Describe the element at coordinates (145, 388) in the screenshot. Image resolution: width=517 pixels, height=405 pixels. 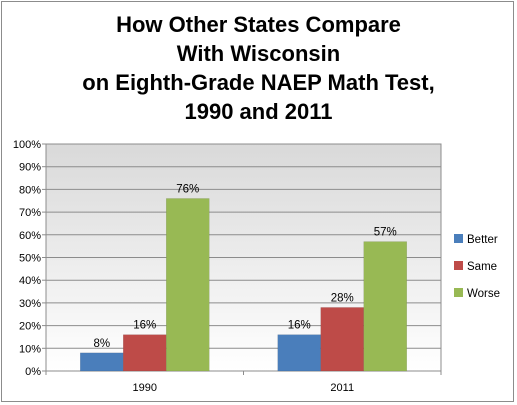
I see `x-tick-label: 1990` at that location.